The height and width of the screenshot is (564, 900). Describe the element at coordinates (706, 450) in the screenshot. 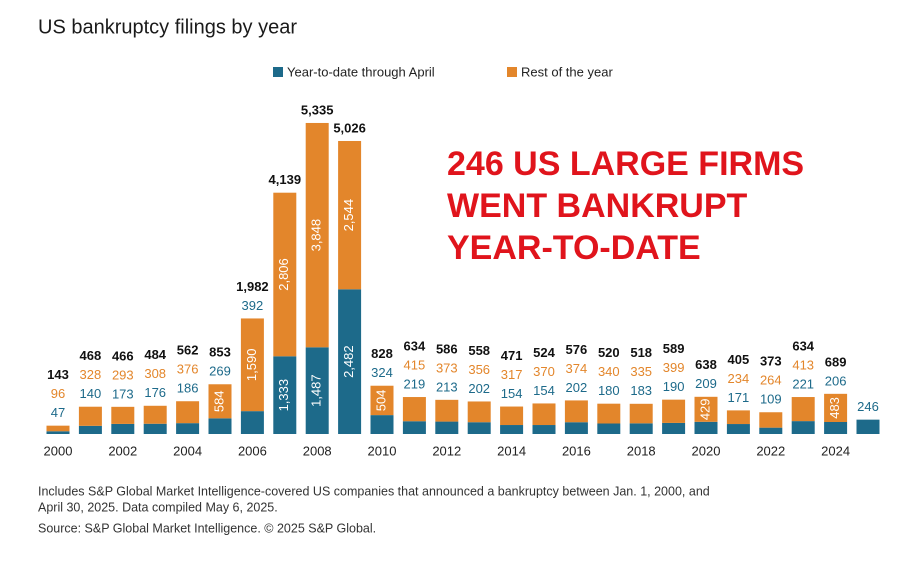

I see `x-tick-label: 2020` at that location.